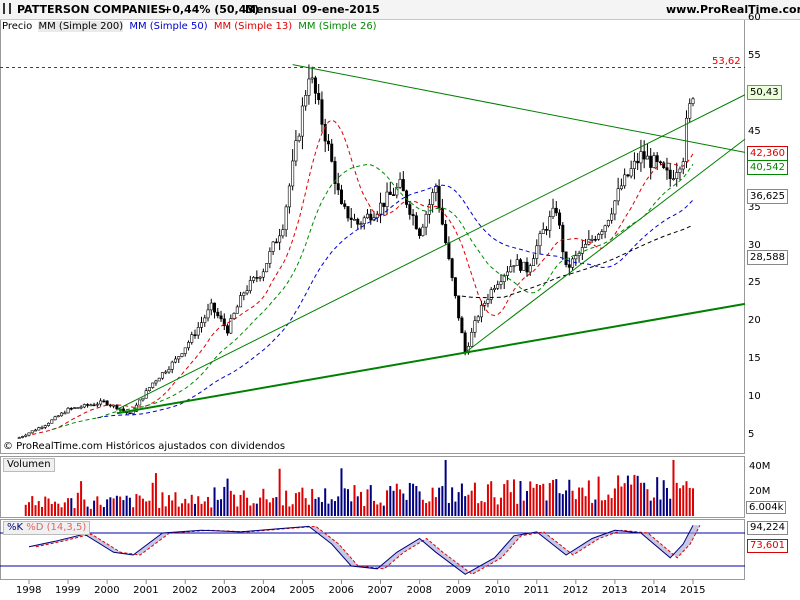  I want to click on stoch-fill, so click(364, 550).